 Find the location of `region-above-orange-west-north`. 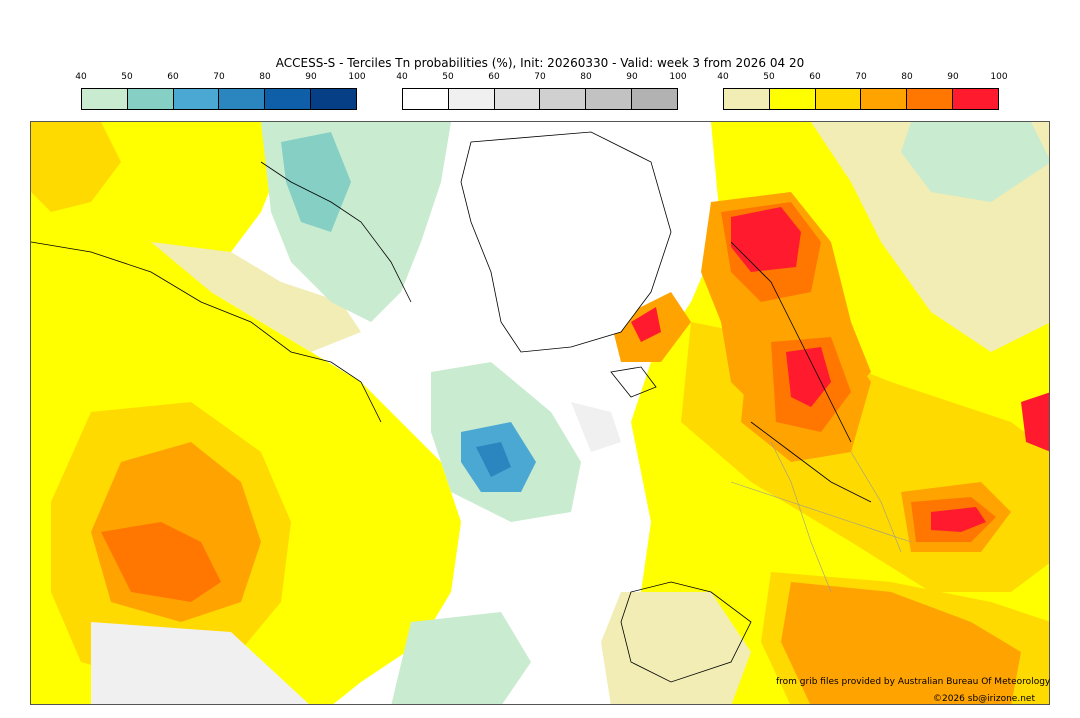

region-above-orange-west-north is located at coordinates (76, 167).